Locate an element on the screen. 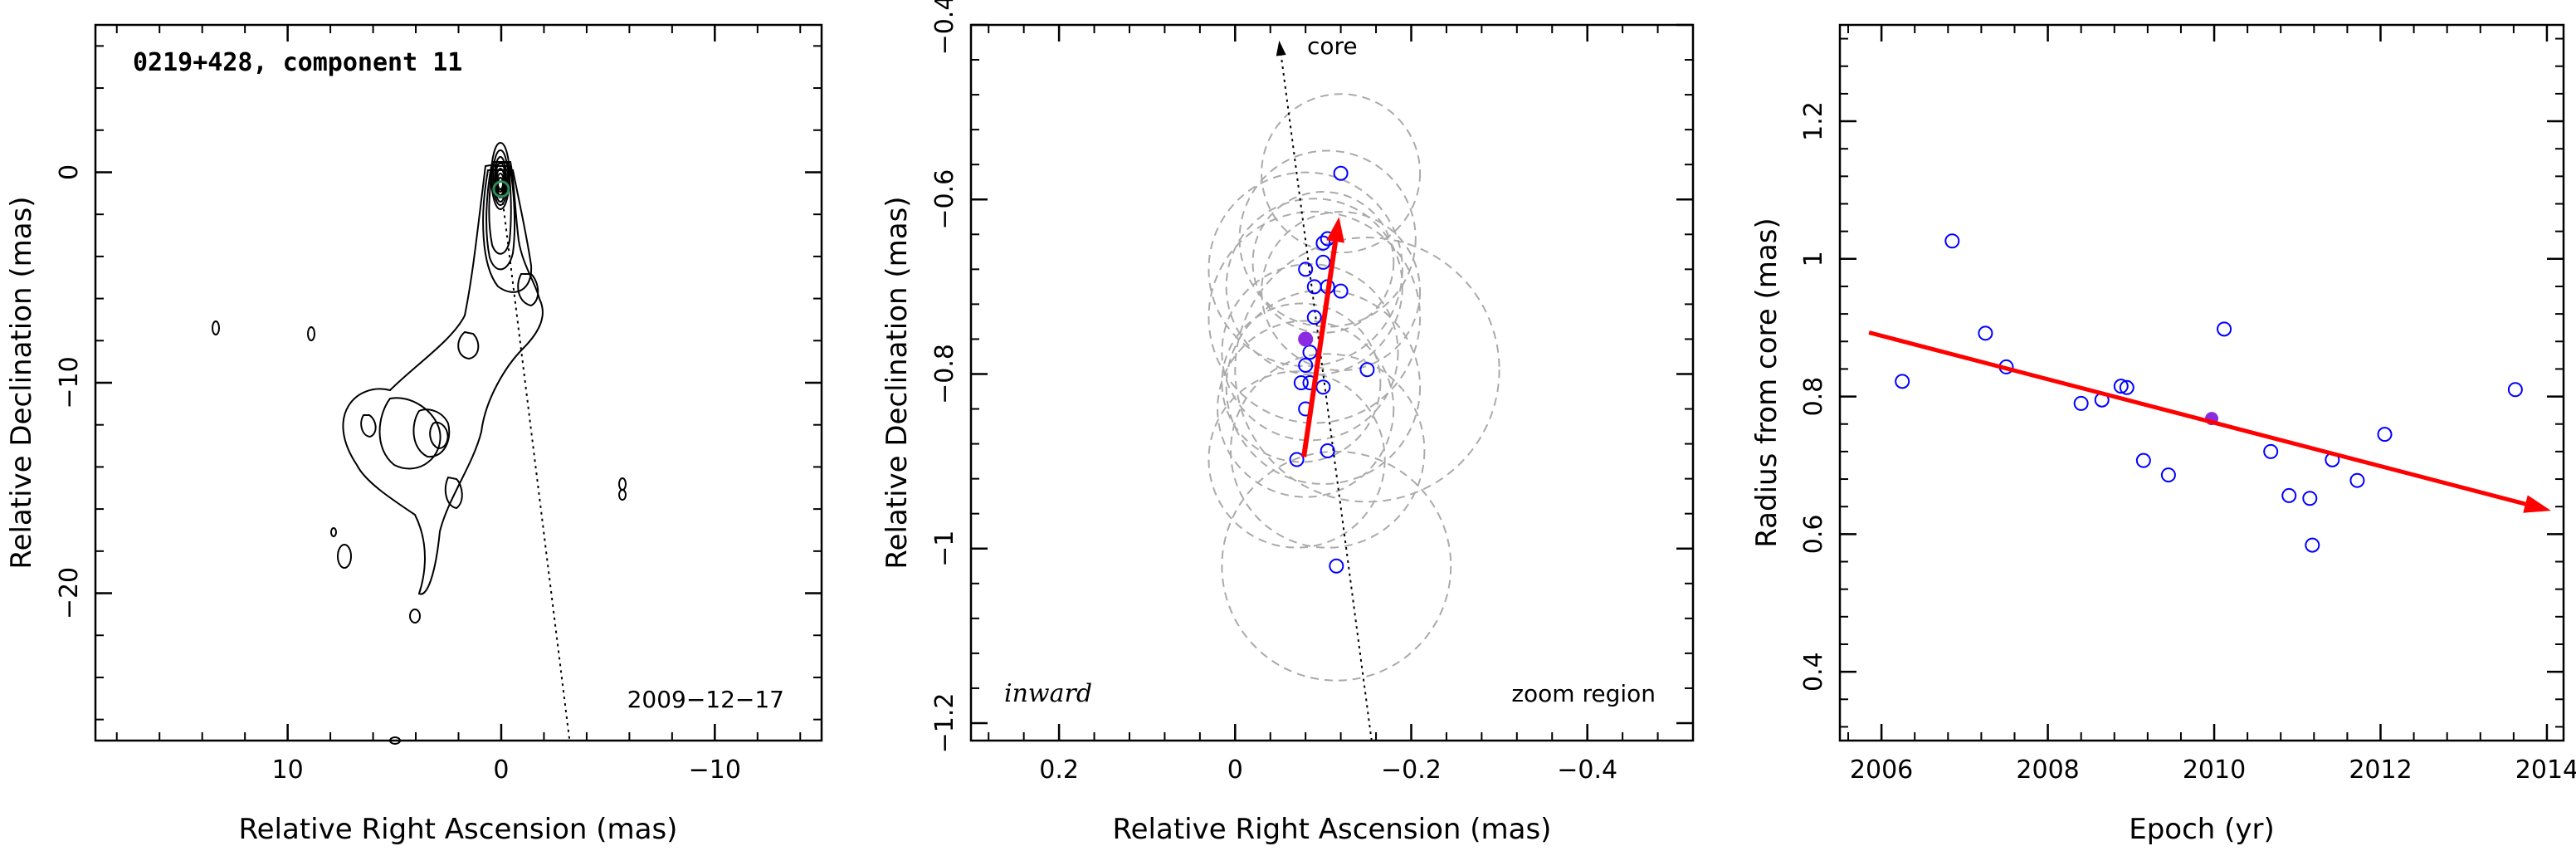 This screenshot has height=851, width=2576. y-tick-label: −0.6 is located at coordinates (945, 199).